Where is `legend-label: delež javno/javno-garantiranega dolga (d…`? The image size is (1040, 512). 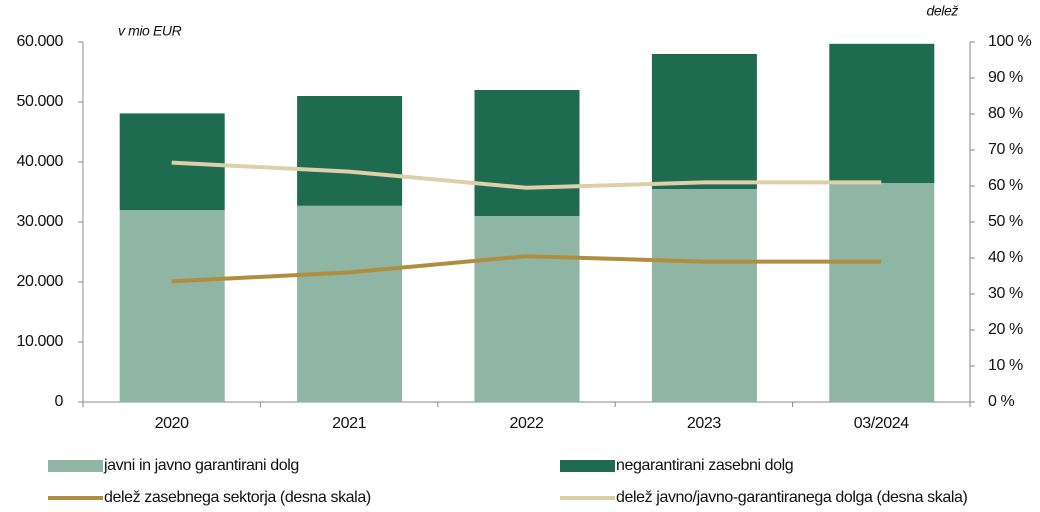 legend-label: delež javno/javno-garantiranega dolga (d… is located at coordinates (791, 497).